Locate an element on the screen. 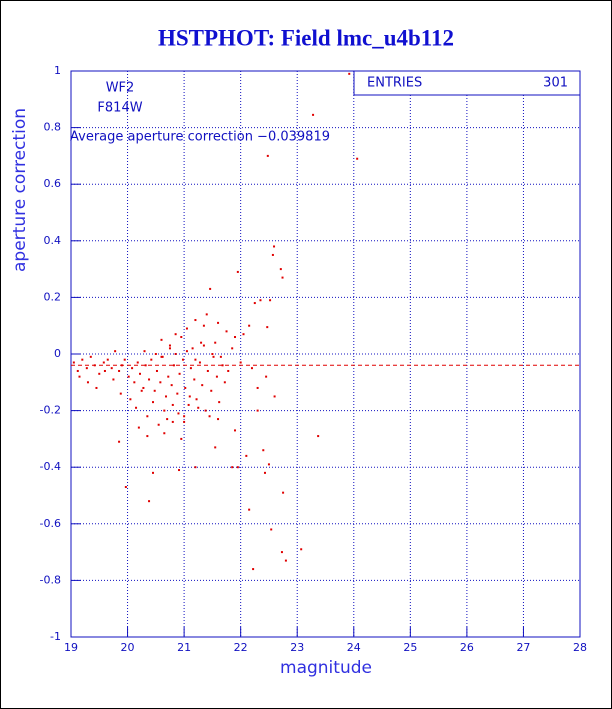 This screenshot has width=612, height=709. x-tick-label: 23 is located at coordinates (297, 647).